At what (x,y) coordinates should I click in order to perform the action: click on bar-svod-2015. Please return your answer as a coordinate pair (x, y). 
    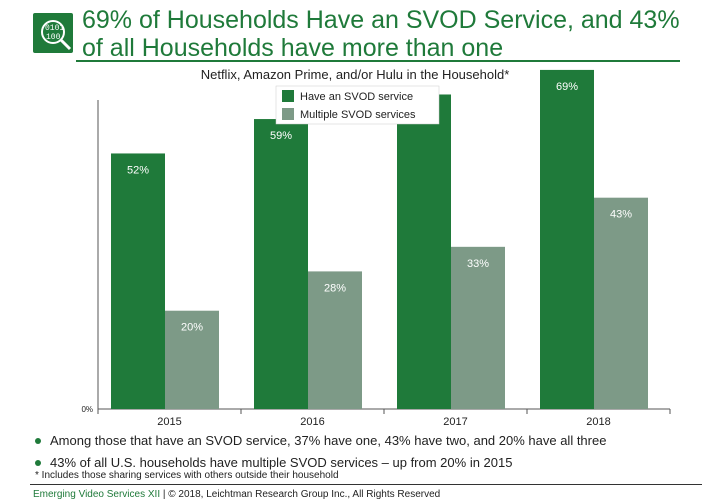
    Looking at the image, I should click on (138, 281).